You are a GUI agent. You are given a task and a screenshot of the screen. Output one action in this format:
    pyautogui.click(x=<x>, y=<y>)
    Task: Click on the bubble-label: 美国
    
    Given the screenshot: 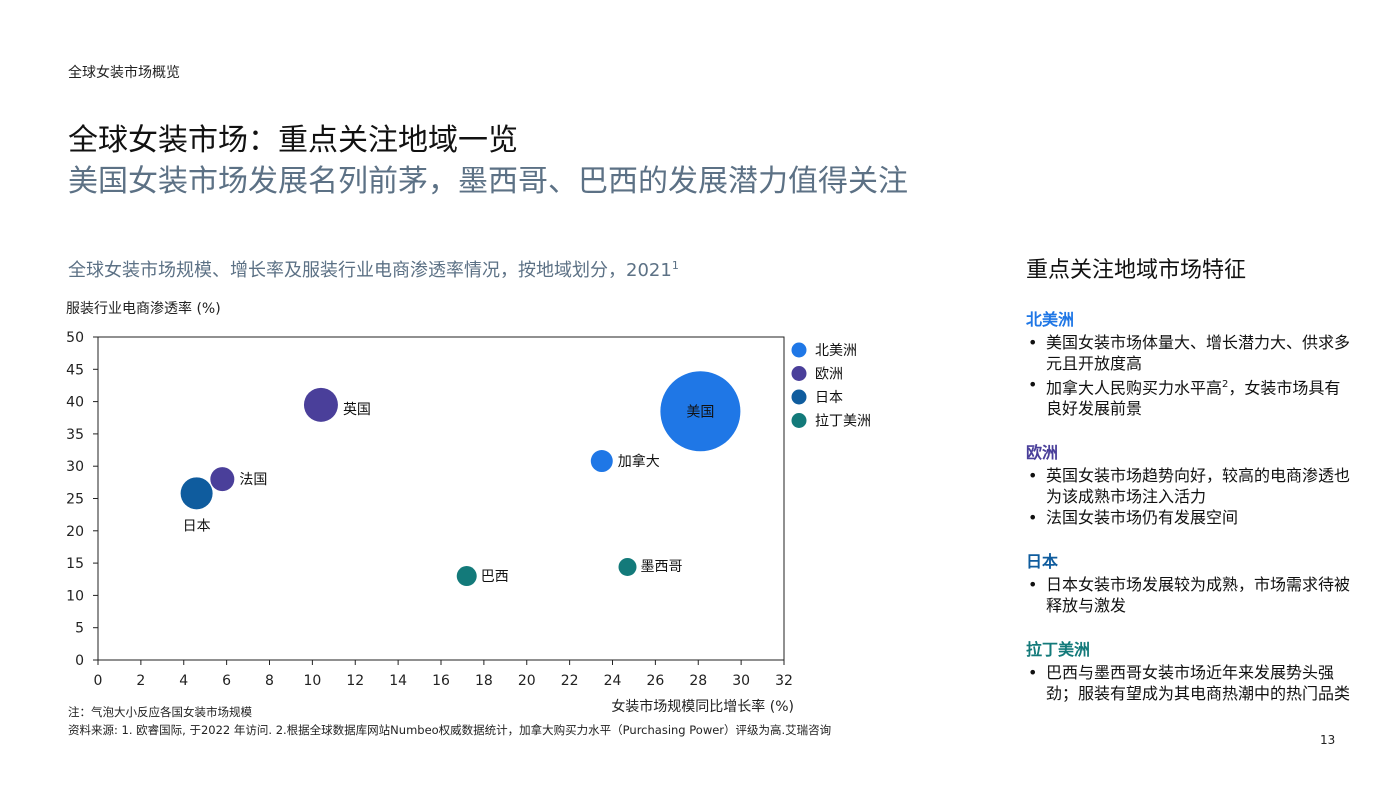 What is the action you would take?
    pyautogui.click(x=700, y=412)
    